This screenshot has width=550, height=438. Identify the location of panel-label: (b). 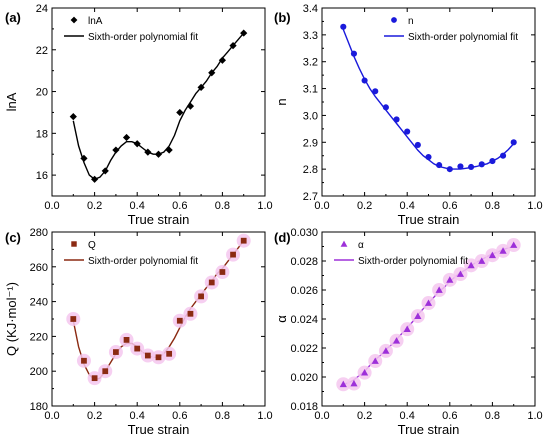
(282, 17).